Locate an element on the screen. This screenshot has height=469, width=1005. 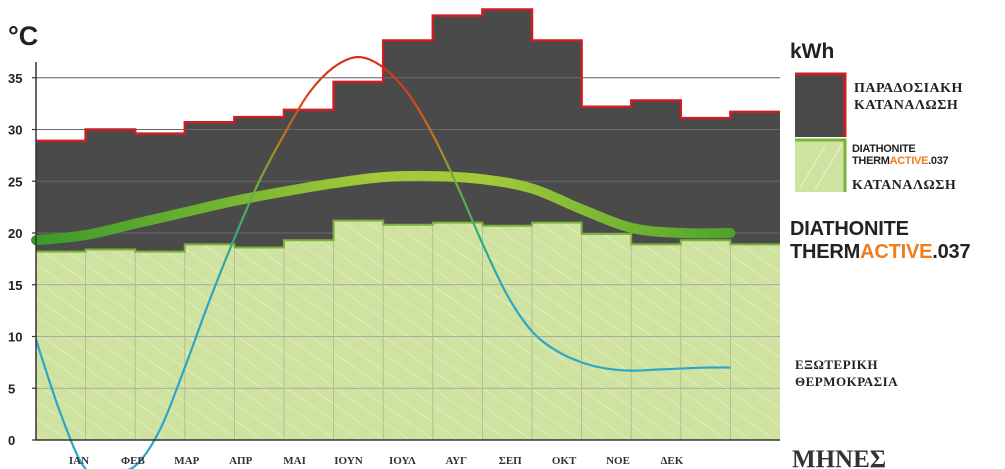
legend-thermactive-small-line2: THERMACTIVE.037 is located at coordinates (900, 161).